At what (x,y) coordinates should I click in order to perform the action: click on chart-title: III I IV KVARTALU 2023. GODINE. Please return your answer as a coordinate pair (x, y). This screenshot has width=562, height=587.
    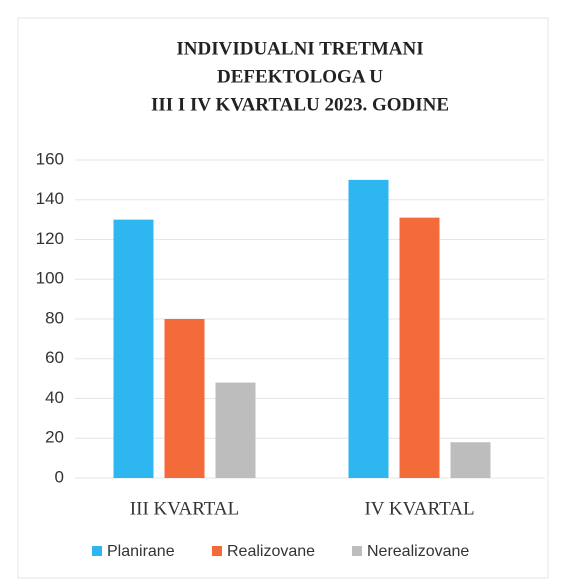
    Looking at the image, I should click on (300, 104).